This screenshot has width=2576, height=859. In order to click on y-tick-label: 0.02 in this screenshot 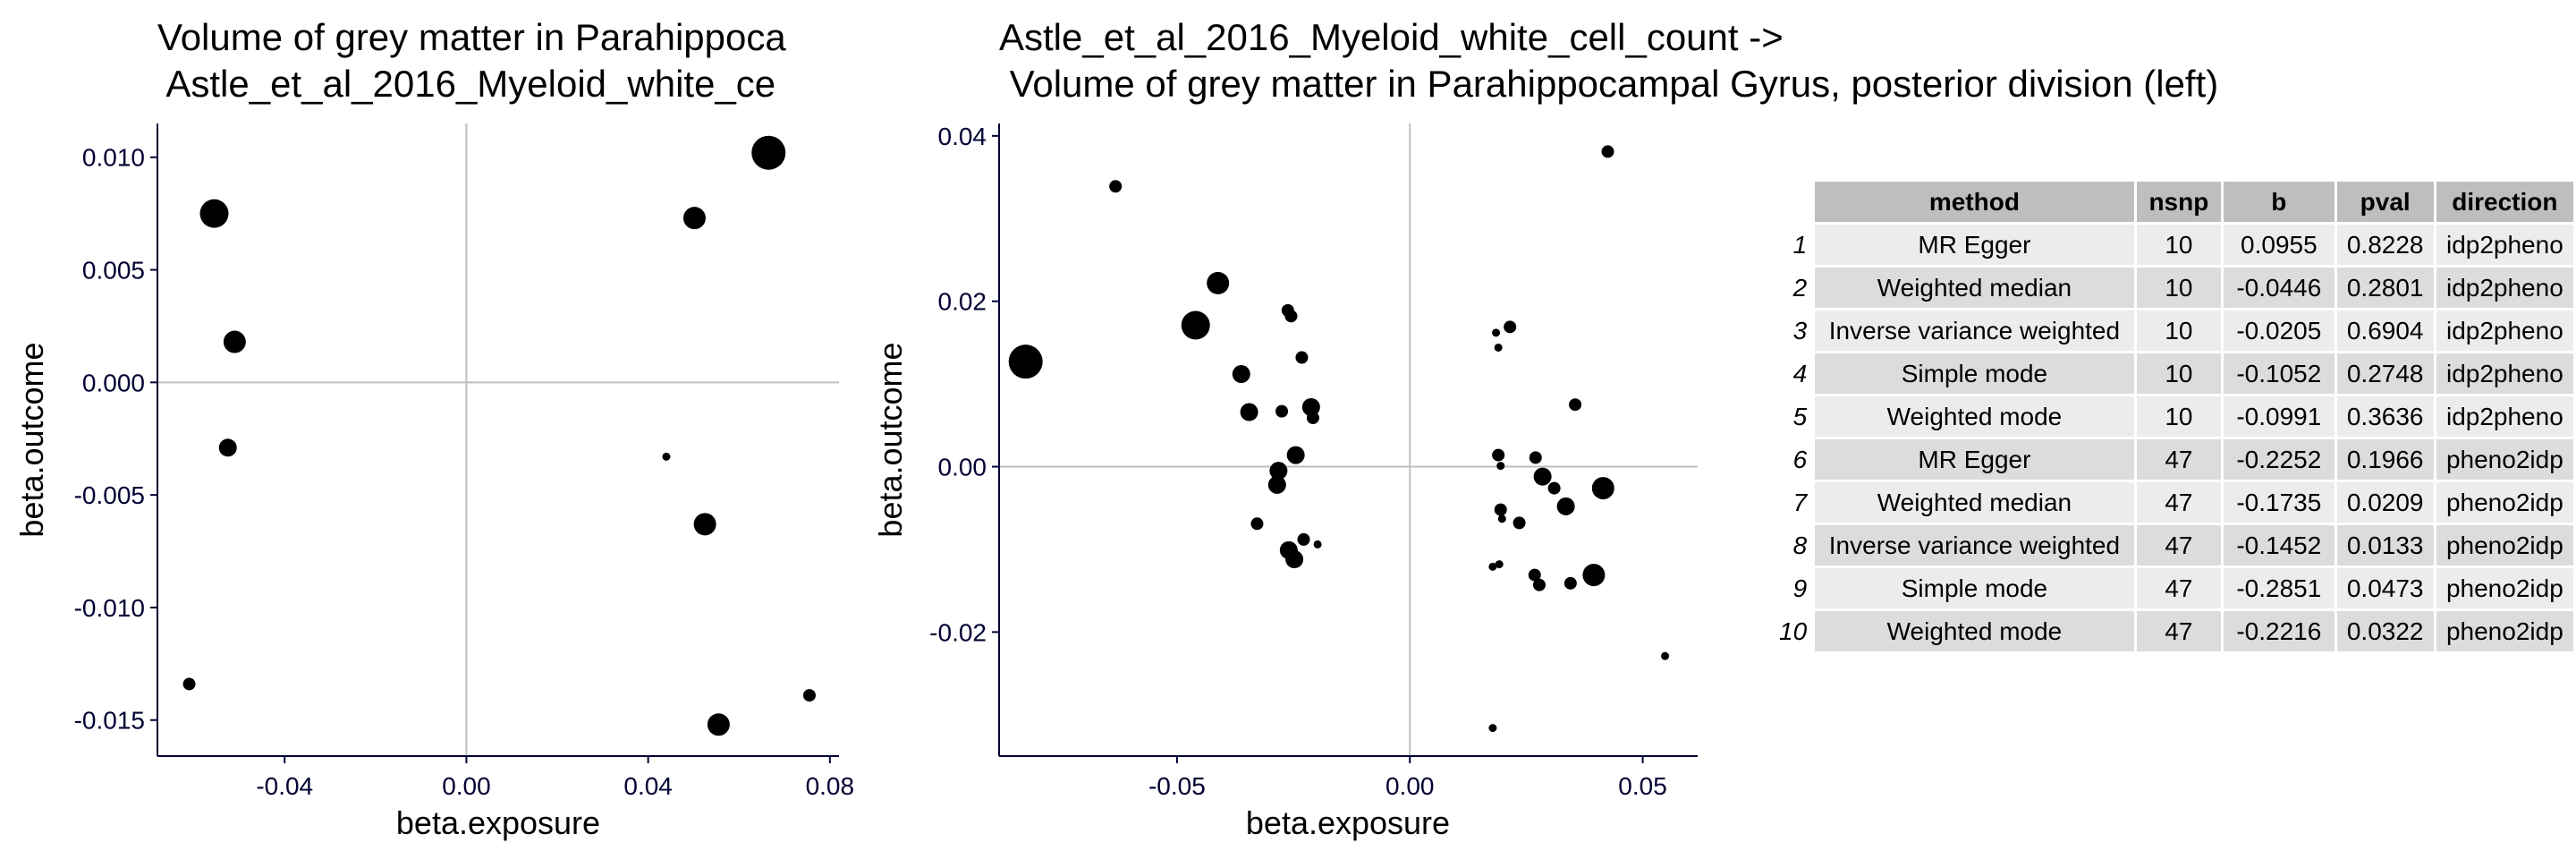, I will do `click(962, 302)`.